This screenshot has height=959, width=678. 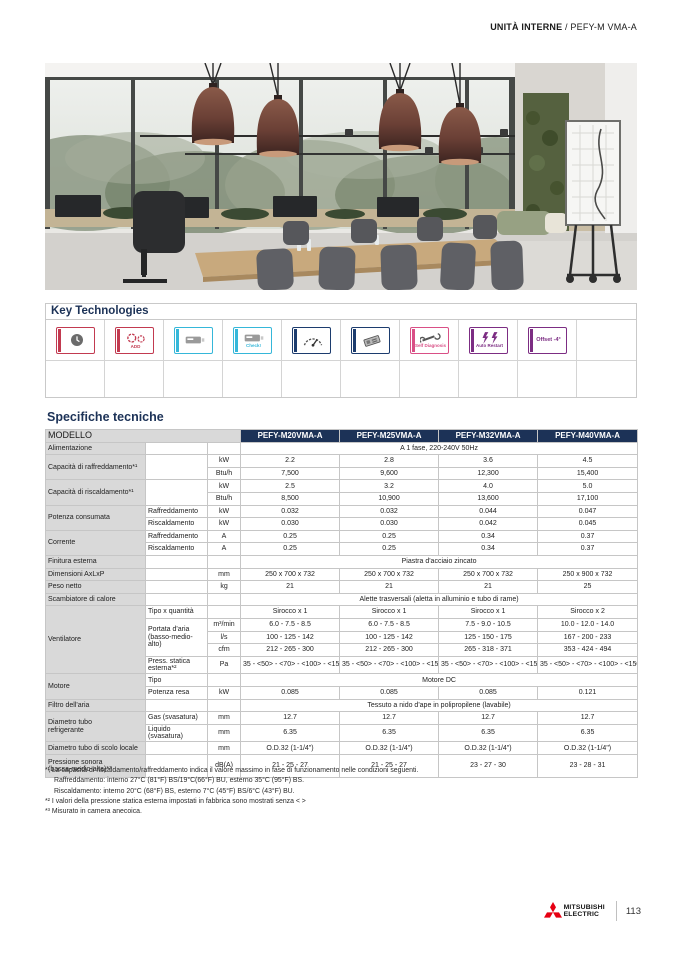 What do you see at coordinates (588, 473) in the screenshot?
I see `value-cell: 15,400` at bounding box center [588, 473].